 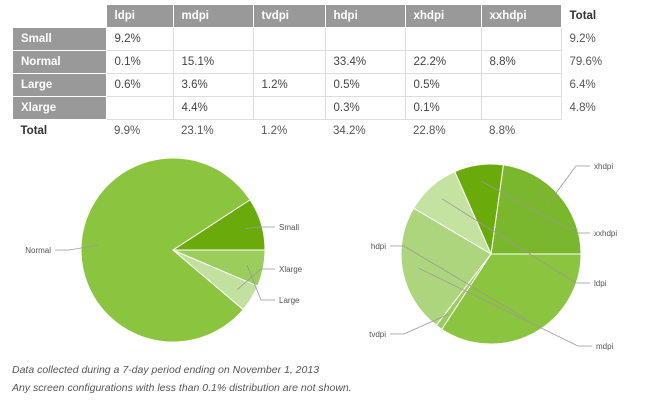 I want to click on column-header: xhdpi, so click(x=443, y=16).